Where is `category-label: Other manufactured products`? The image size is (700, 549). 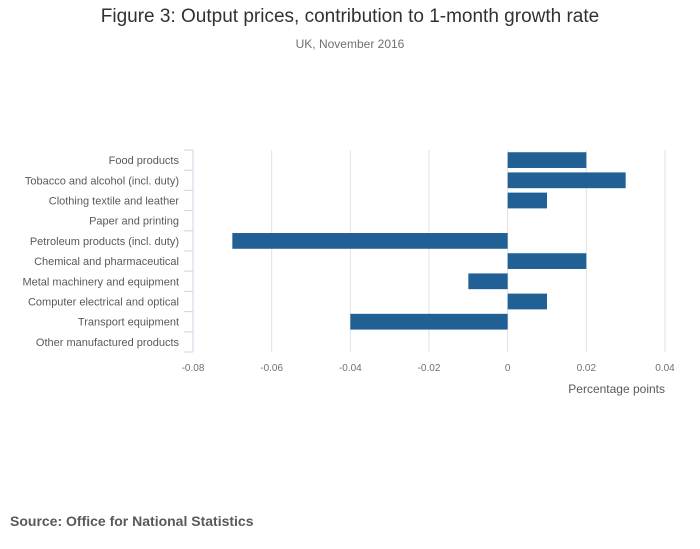 category-label: Other manufactured products is located at coordinates (108, 343).